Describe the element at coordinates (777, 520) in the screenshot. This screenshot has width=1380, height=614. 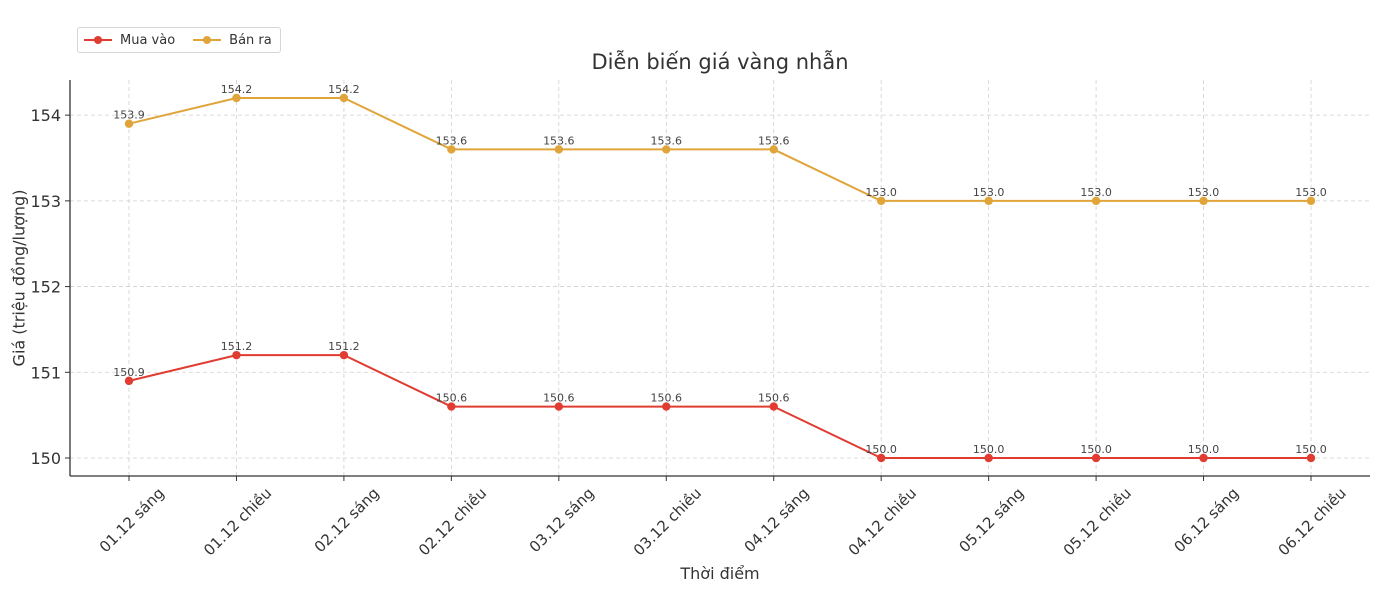
I see `x-tick-label: 04.12 sáng` at that location.